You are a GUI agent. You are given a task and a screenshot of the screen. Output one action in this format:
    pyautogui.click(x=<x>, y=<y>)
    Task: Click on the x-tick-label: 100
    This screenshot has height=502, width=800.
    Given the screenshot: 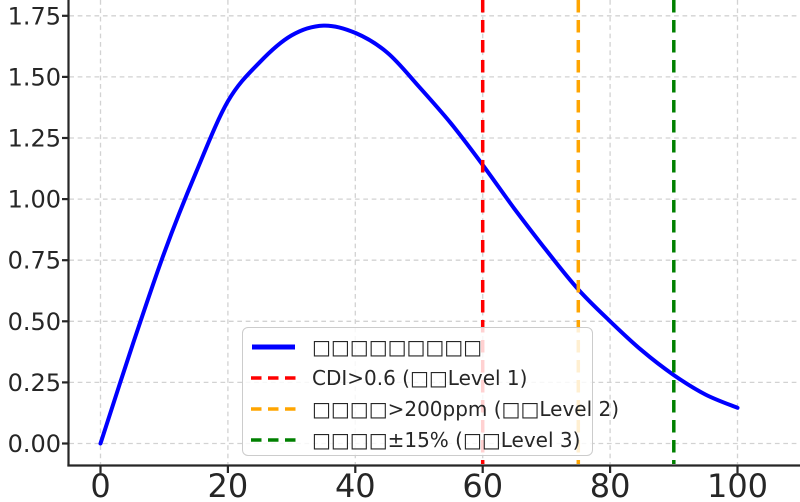 What is the action you would take?
    pyautogui.click(x=737, y=484)
    